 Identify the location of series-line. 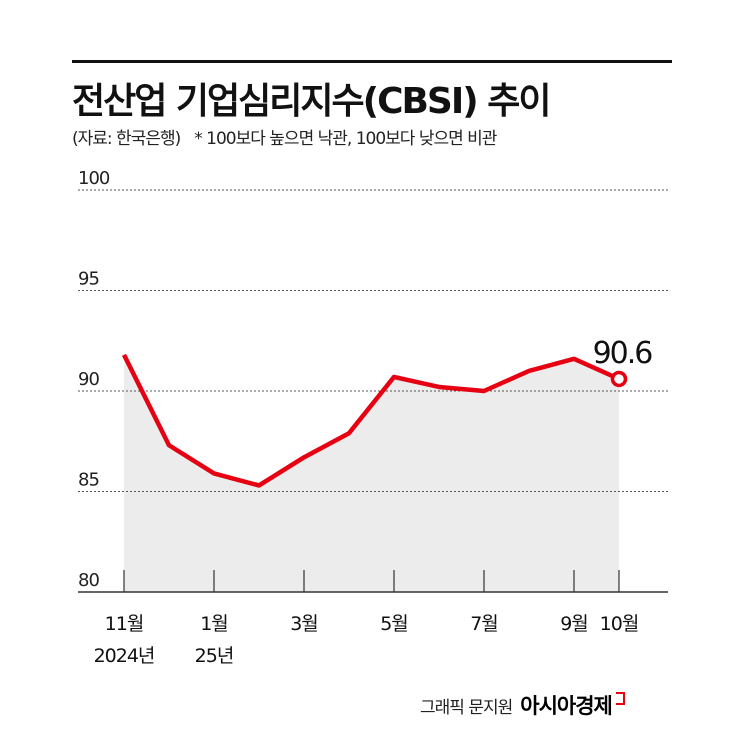
(370, 420).